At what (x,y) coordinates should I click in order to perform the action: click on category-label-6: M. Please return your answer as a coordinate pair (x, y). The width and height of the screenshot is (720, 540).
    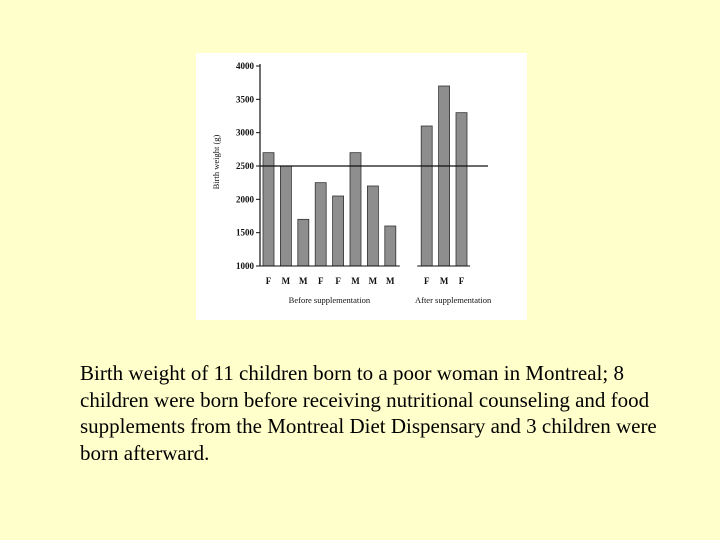
    Looking at the image, I should click on (355, 281).